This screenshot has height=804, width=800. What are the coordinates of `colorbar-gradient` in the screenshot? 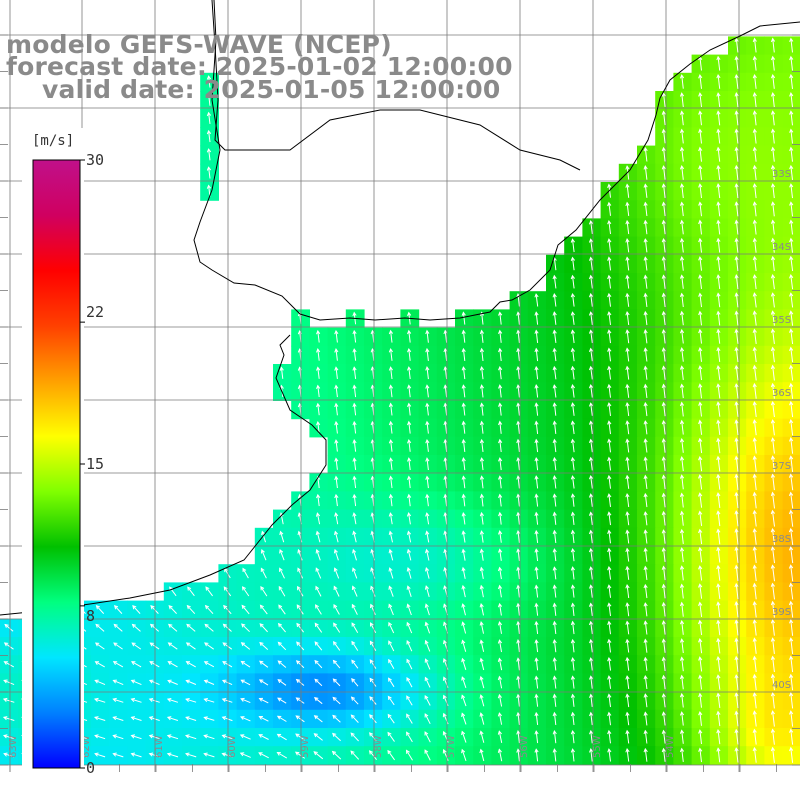 It's located at (56, 464).